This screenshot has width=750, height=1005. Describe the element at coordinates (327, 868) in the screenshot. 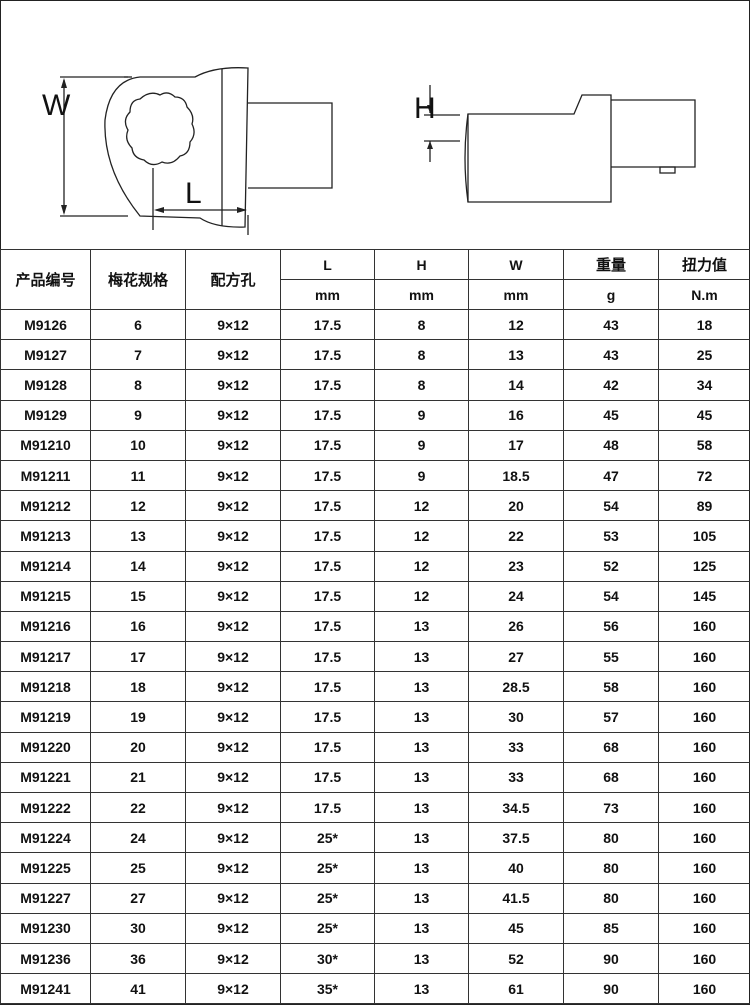

I see `cell-l-value: 25*` at that location.